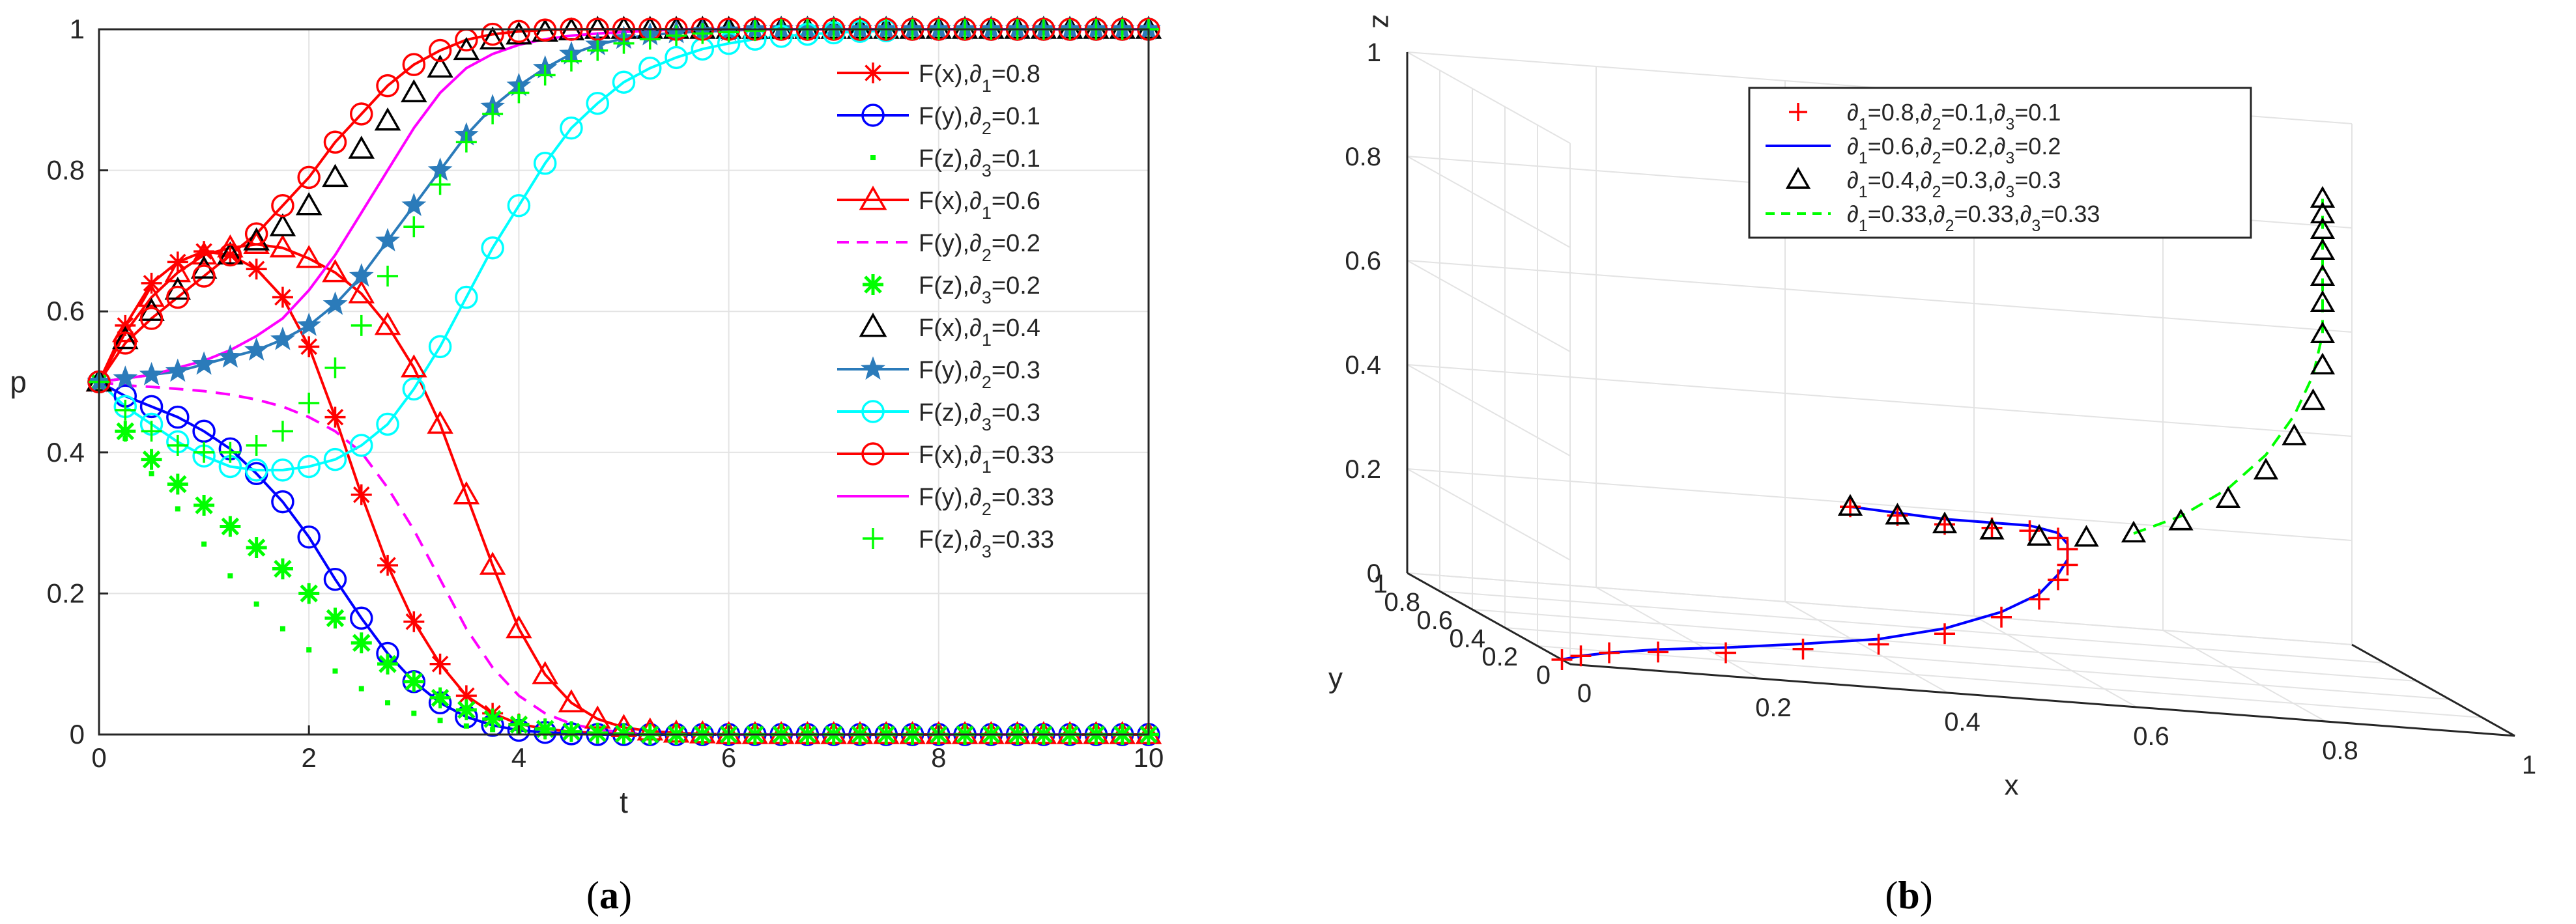 The height and width of the screenshot is (924, 2576). Describe the element at coordinates (309, 758) in the screenshot. I see `panel-a-x-tick-label: 2` at that location.